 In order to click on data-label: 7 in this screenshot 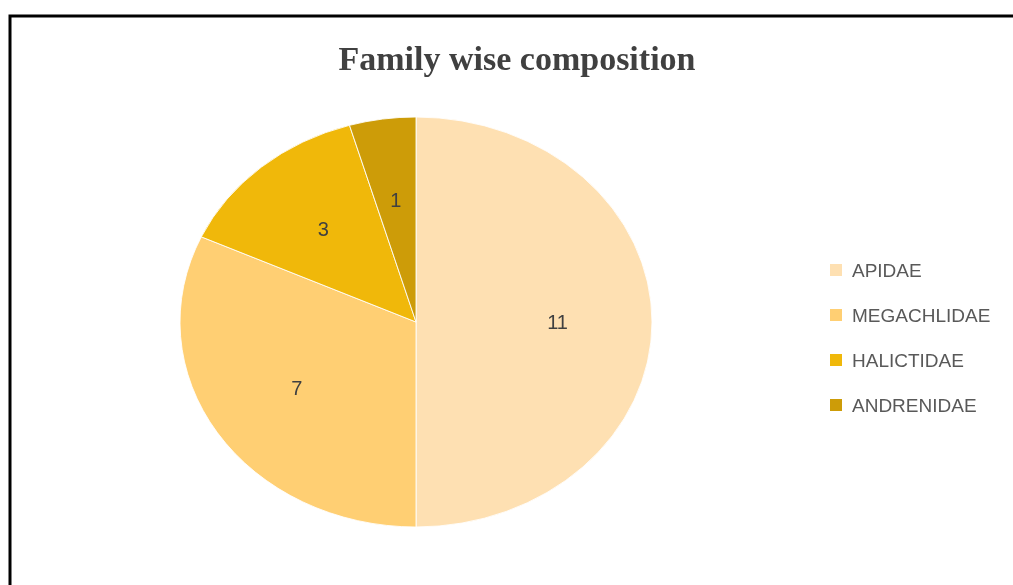, I will do `click(297, 388)`.